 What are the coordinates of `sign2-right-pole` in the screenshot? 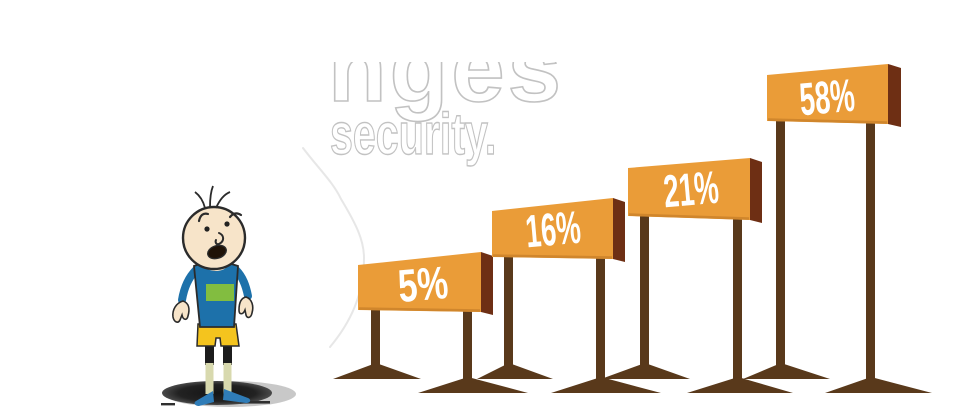 It's located at (600, 321).